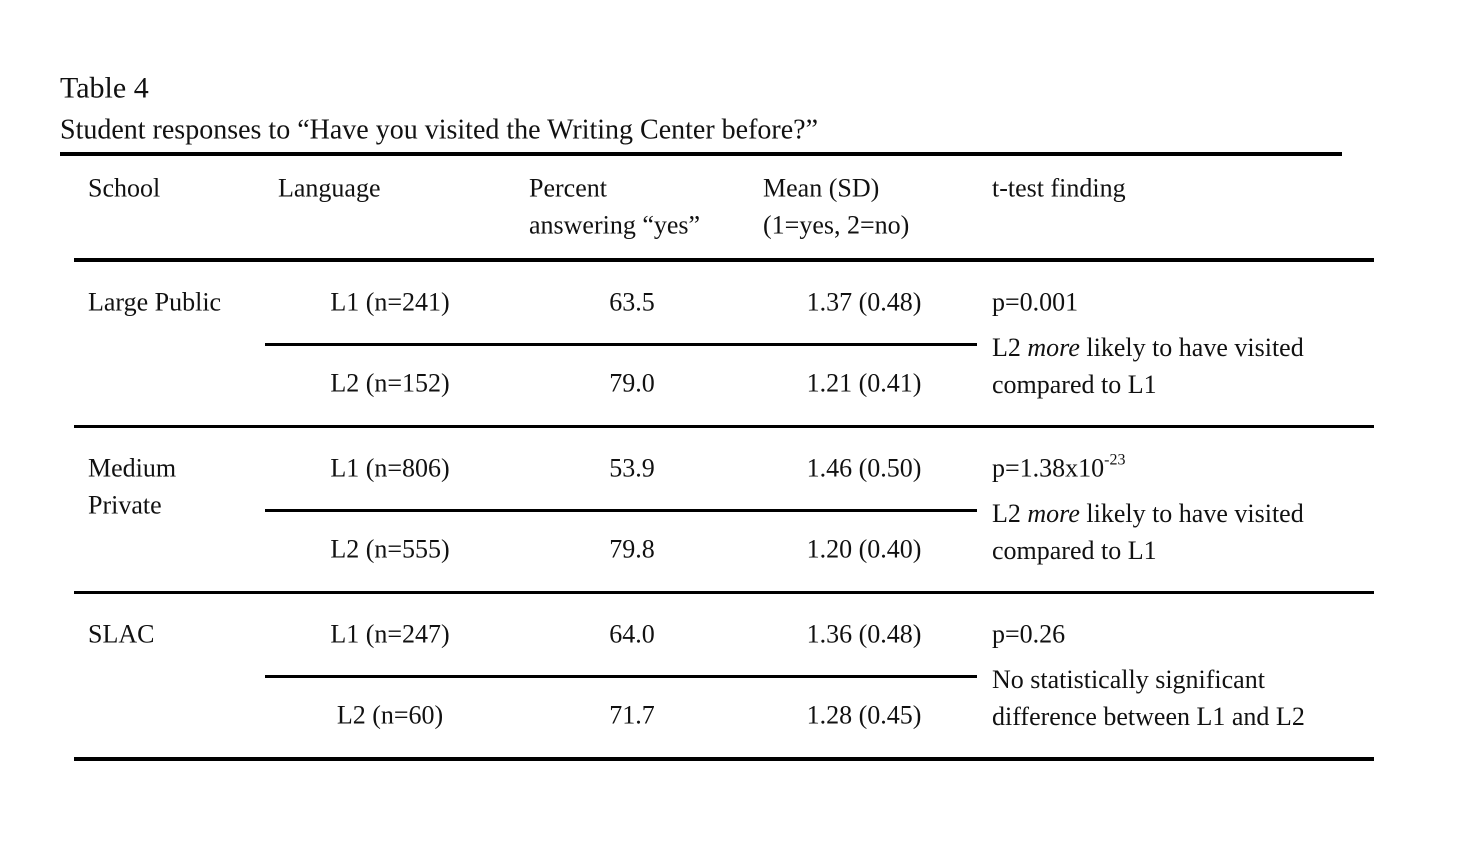 The image size is (1467, 867). Describe the element at coordinates (836, 225) in the screenshot. I see `header-cell: (1=yes, 2=no)` at that location.